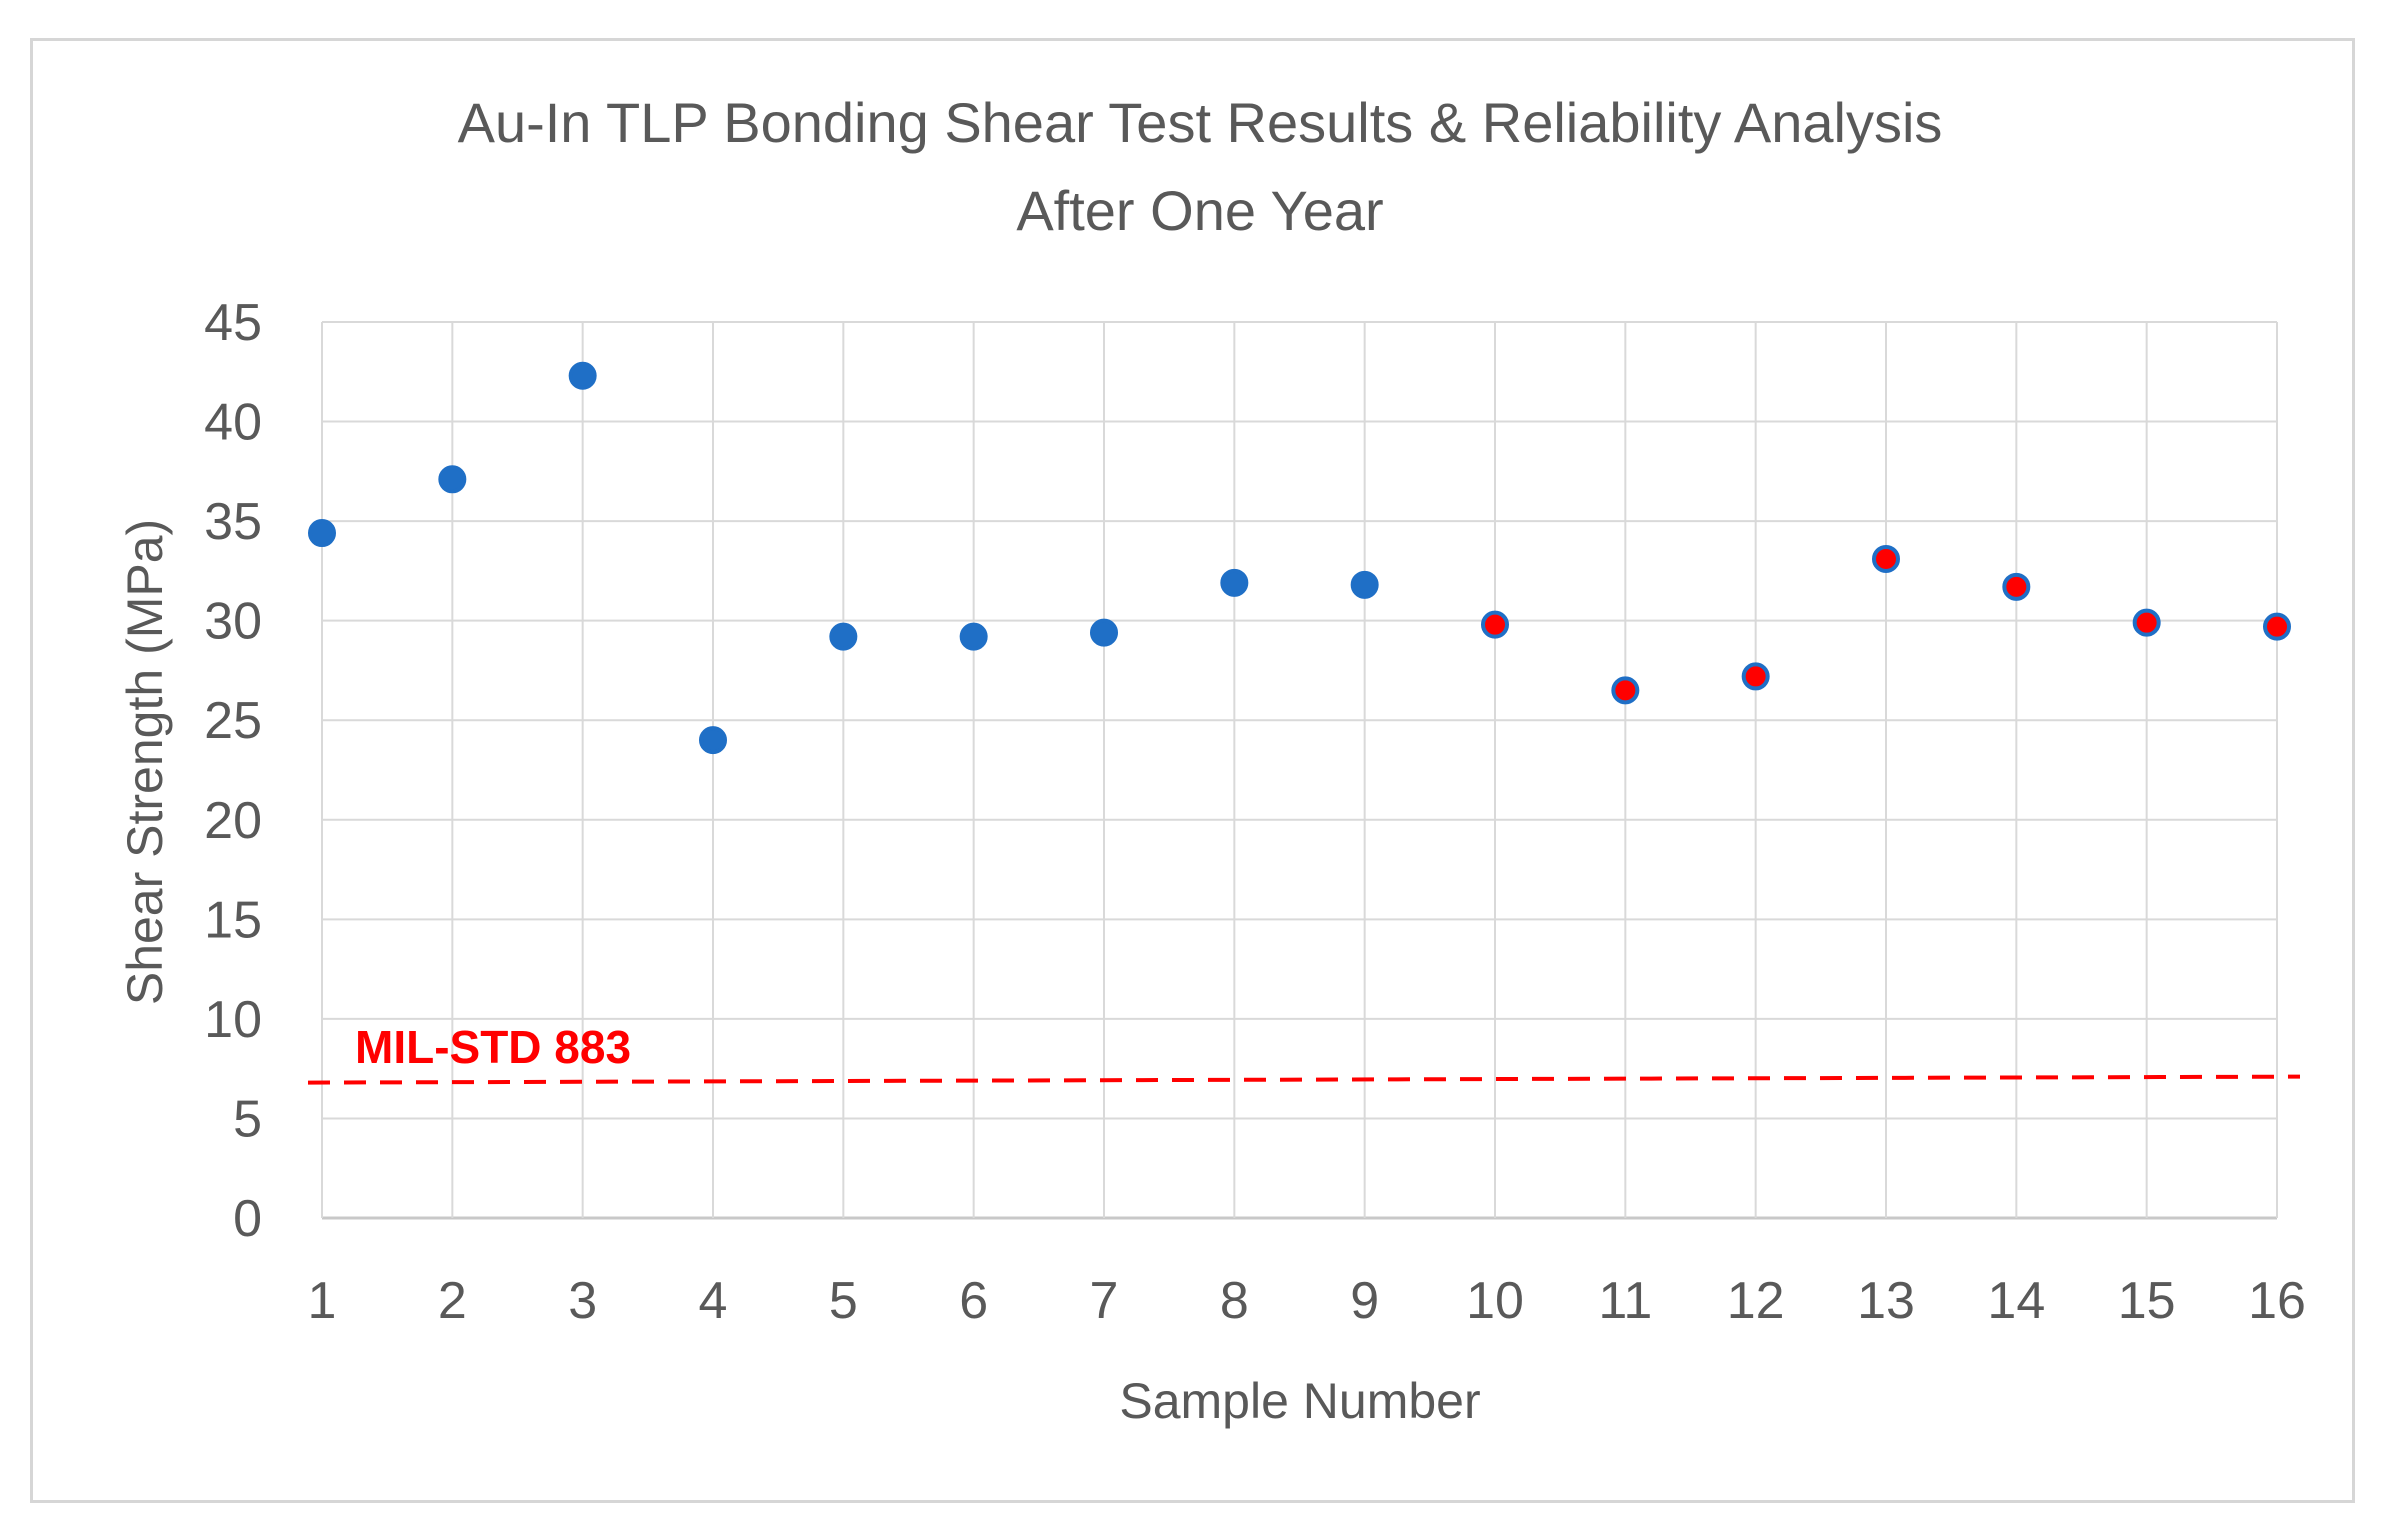 This screenshot has height=1534, width=2387. What do you see at coordinates (233, 522) in the screenshot?
I see `y-tick-label: 35` at bounding box center [233, 522].